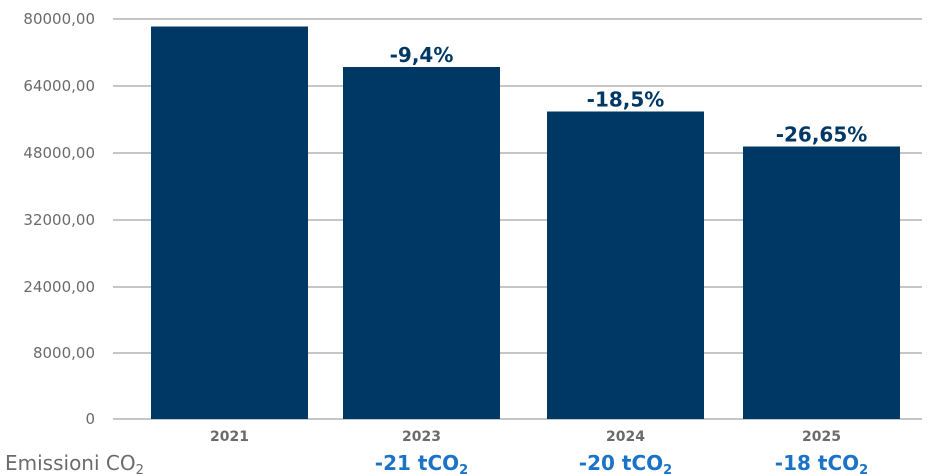 The width and height of the screenshot is (927, 474). I want to click on footer-reduction-values: -21 tCO2 -20 tCO2 -18 tCO2, so click(621, 462).